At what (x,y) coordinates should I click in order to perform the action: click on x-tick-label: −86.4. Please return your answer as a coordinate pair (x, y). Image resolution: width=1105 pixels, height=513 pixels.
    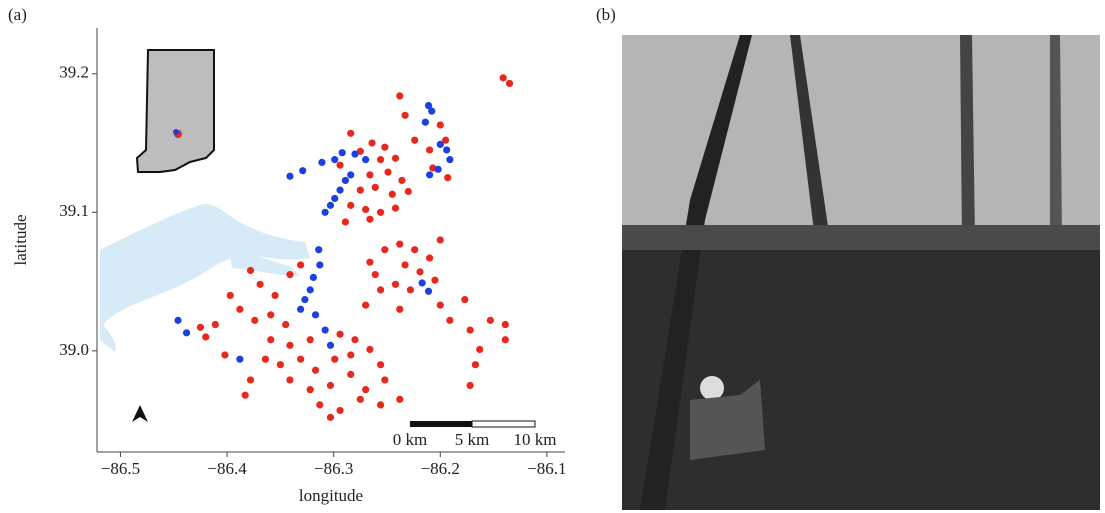
    Looking at the image, I should click on (227, 468).